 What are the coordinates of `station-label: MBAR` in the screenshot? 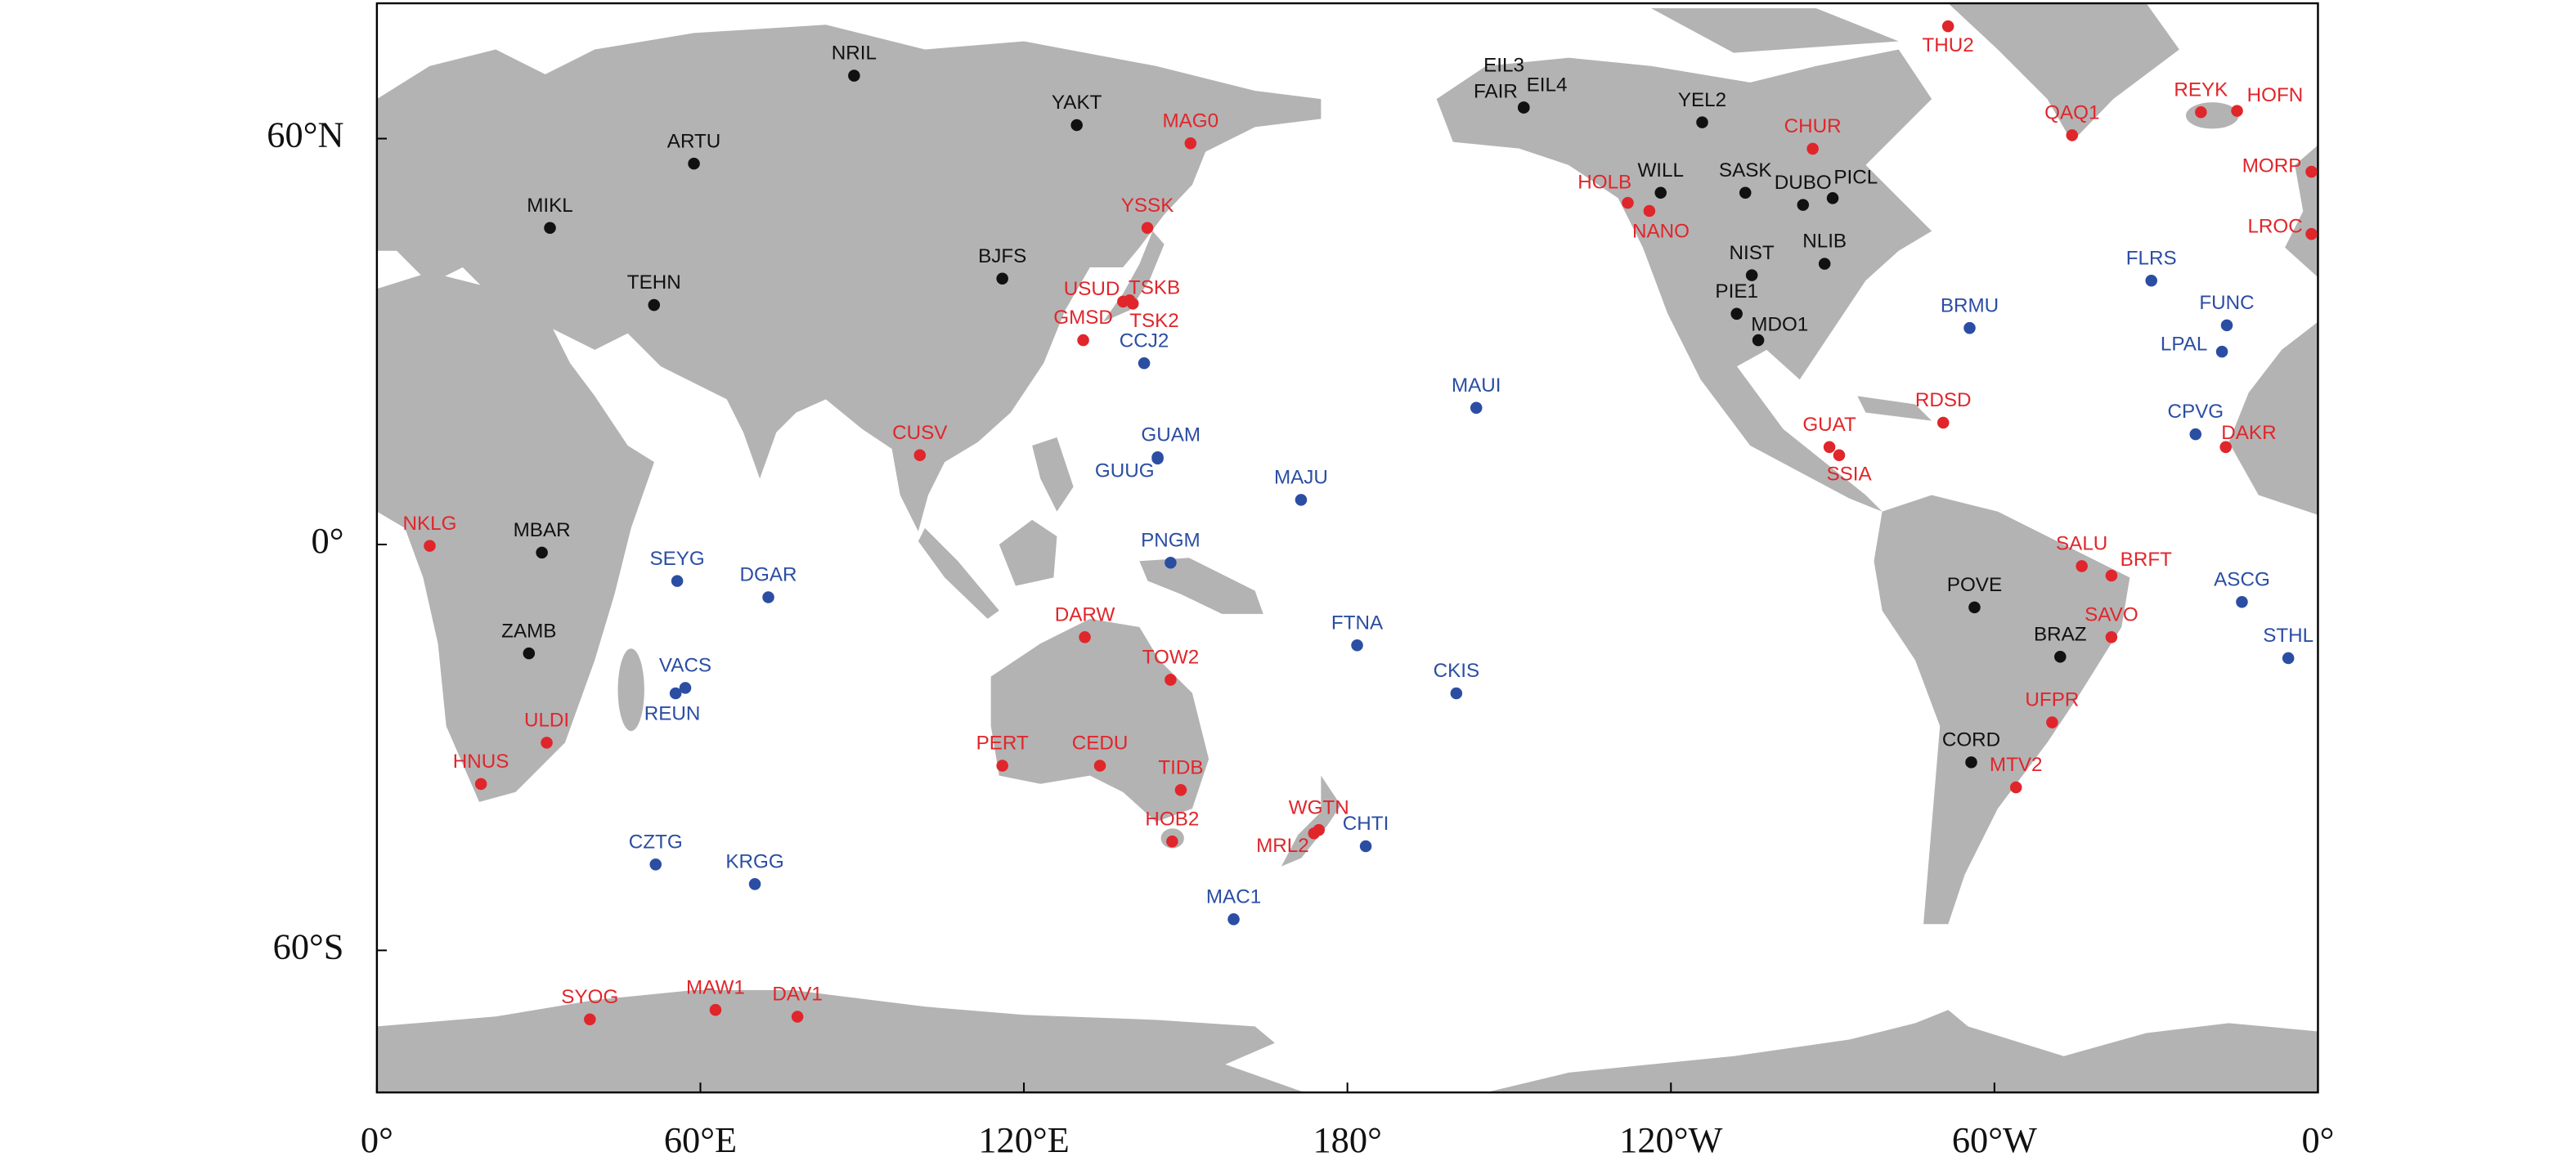 It's located at (542, 530).